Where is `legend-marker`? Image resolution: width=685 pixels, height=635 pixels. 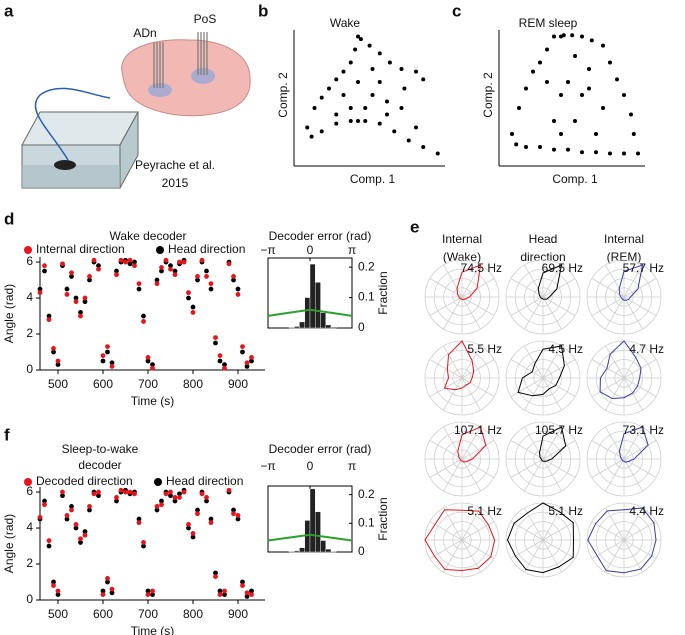 legend-marker is located at coordinates (160, 250).